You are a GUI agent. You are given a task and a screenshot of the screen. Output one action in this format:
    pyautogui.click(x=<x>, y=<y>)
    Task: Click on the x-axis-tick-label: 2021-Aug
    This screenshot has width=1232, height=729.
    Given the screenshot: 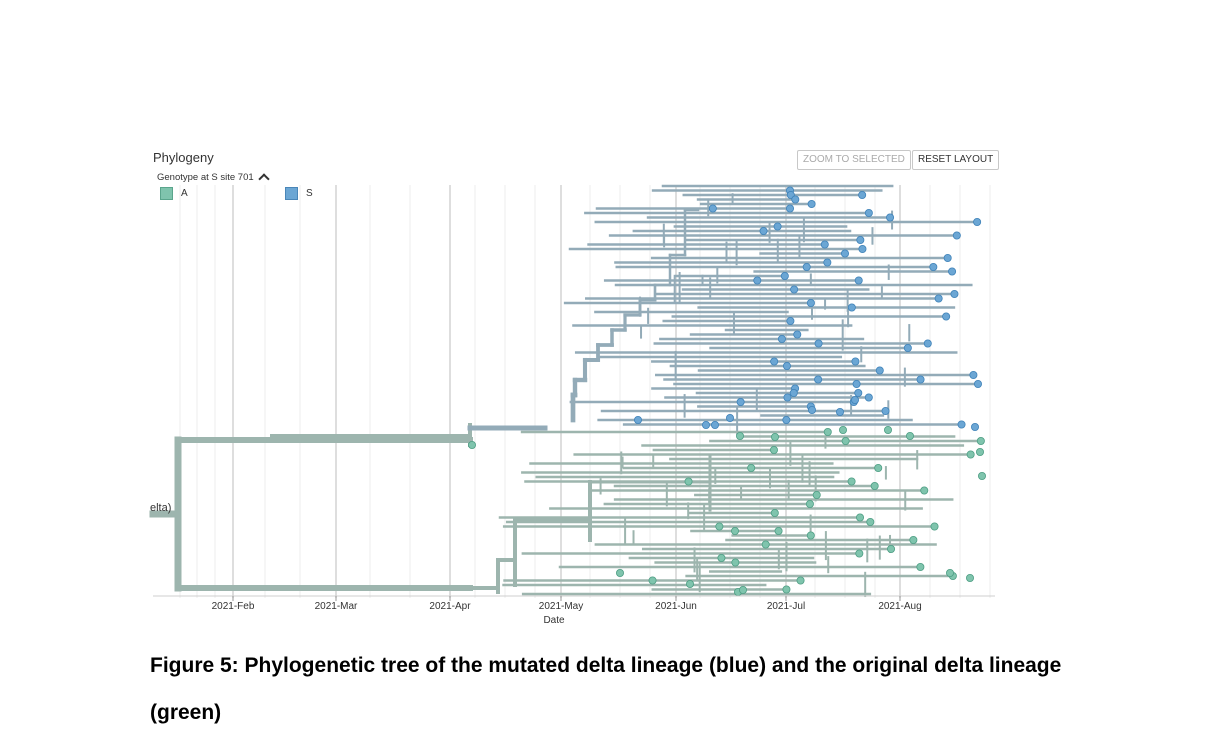 What is the action you would take?
    pyautogui.click(x=899, y=606)
    